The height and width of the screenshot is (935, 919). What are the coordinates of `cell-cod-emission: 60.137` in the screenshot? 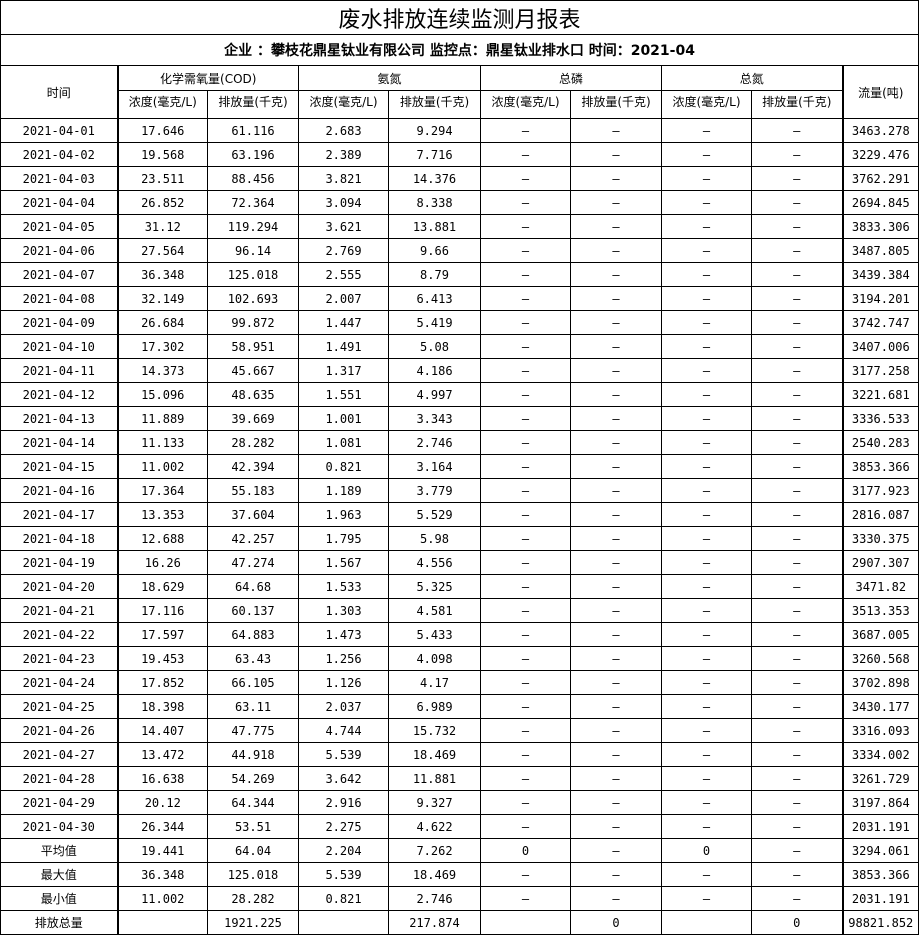 It's located at (253, 610).